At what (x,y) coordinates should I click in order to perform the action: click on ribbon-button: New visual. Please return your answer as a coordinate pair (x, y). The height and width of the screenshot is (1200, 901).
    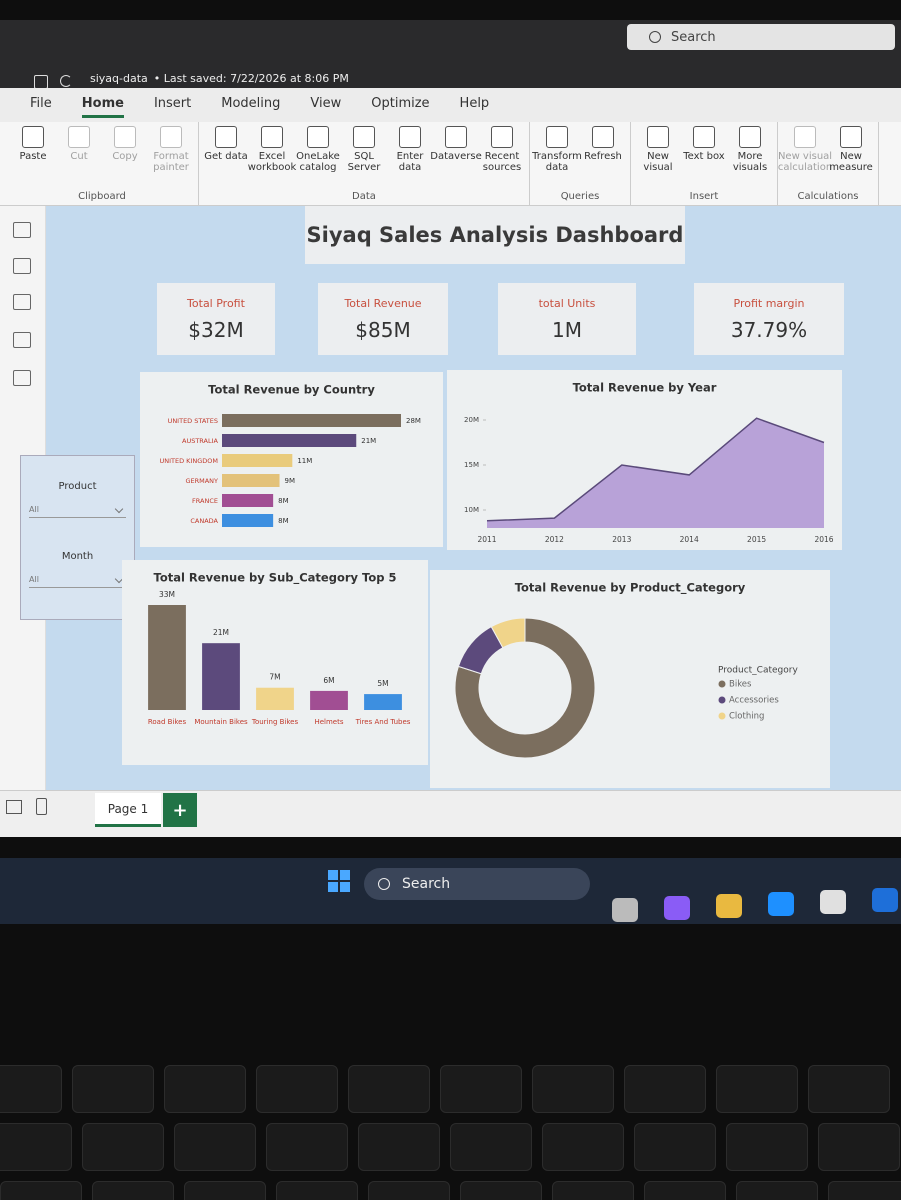
    Looking at the image, I should click on (658, 149).